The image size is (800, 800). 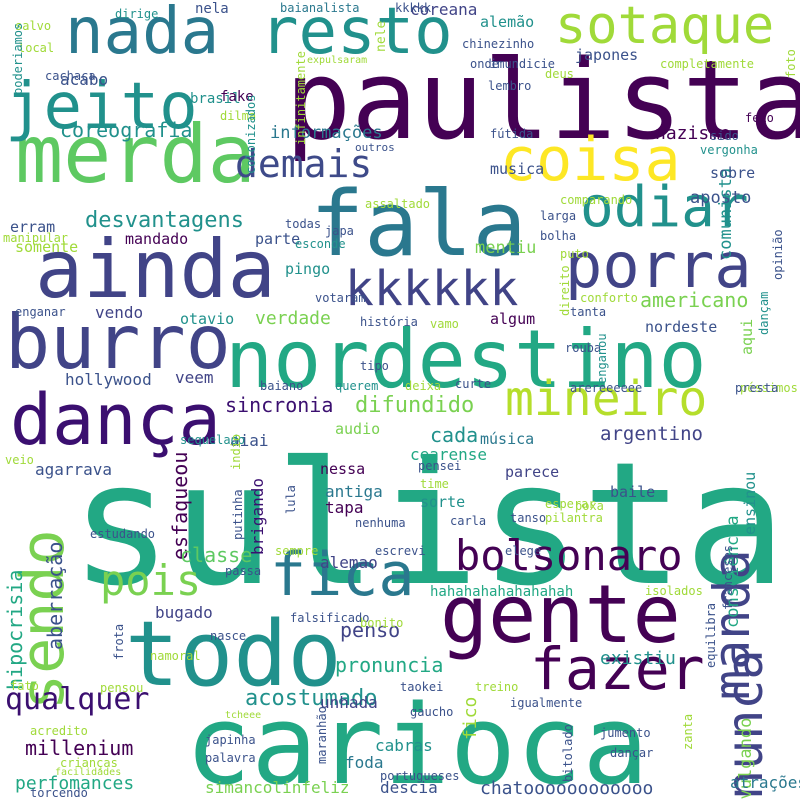 I want to click on cloud-word: nordeste, so click(x=681, y=327).